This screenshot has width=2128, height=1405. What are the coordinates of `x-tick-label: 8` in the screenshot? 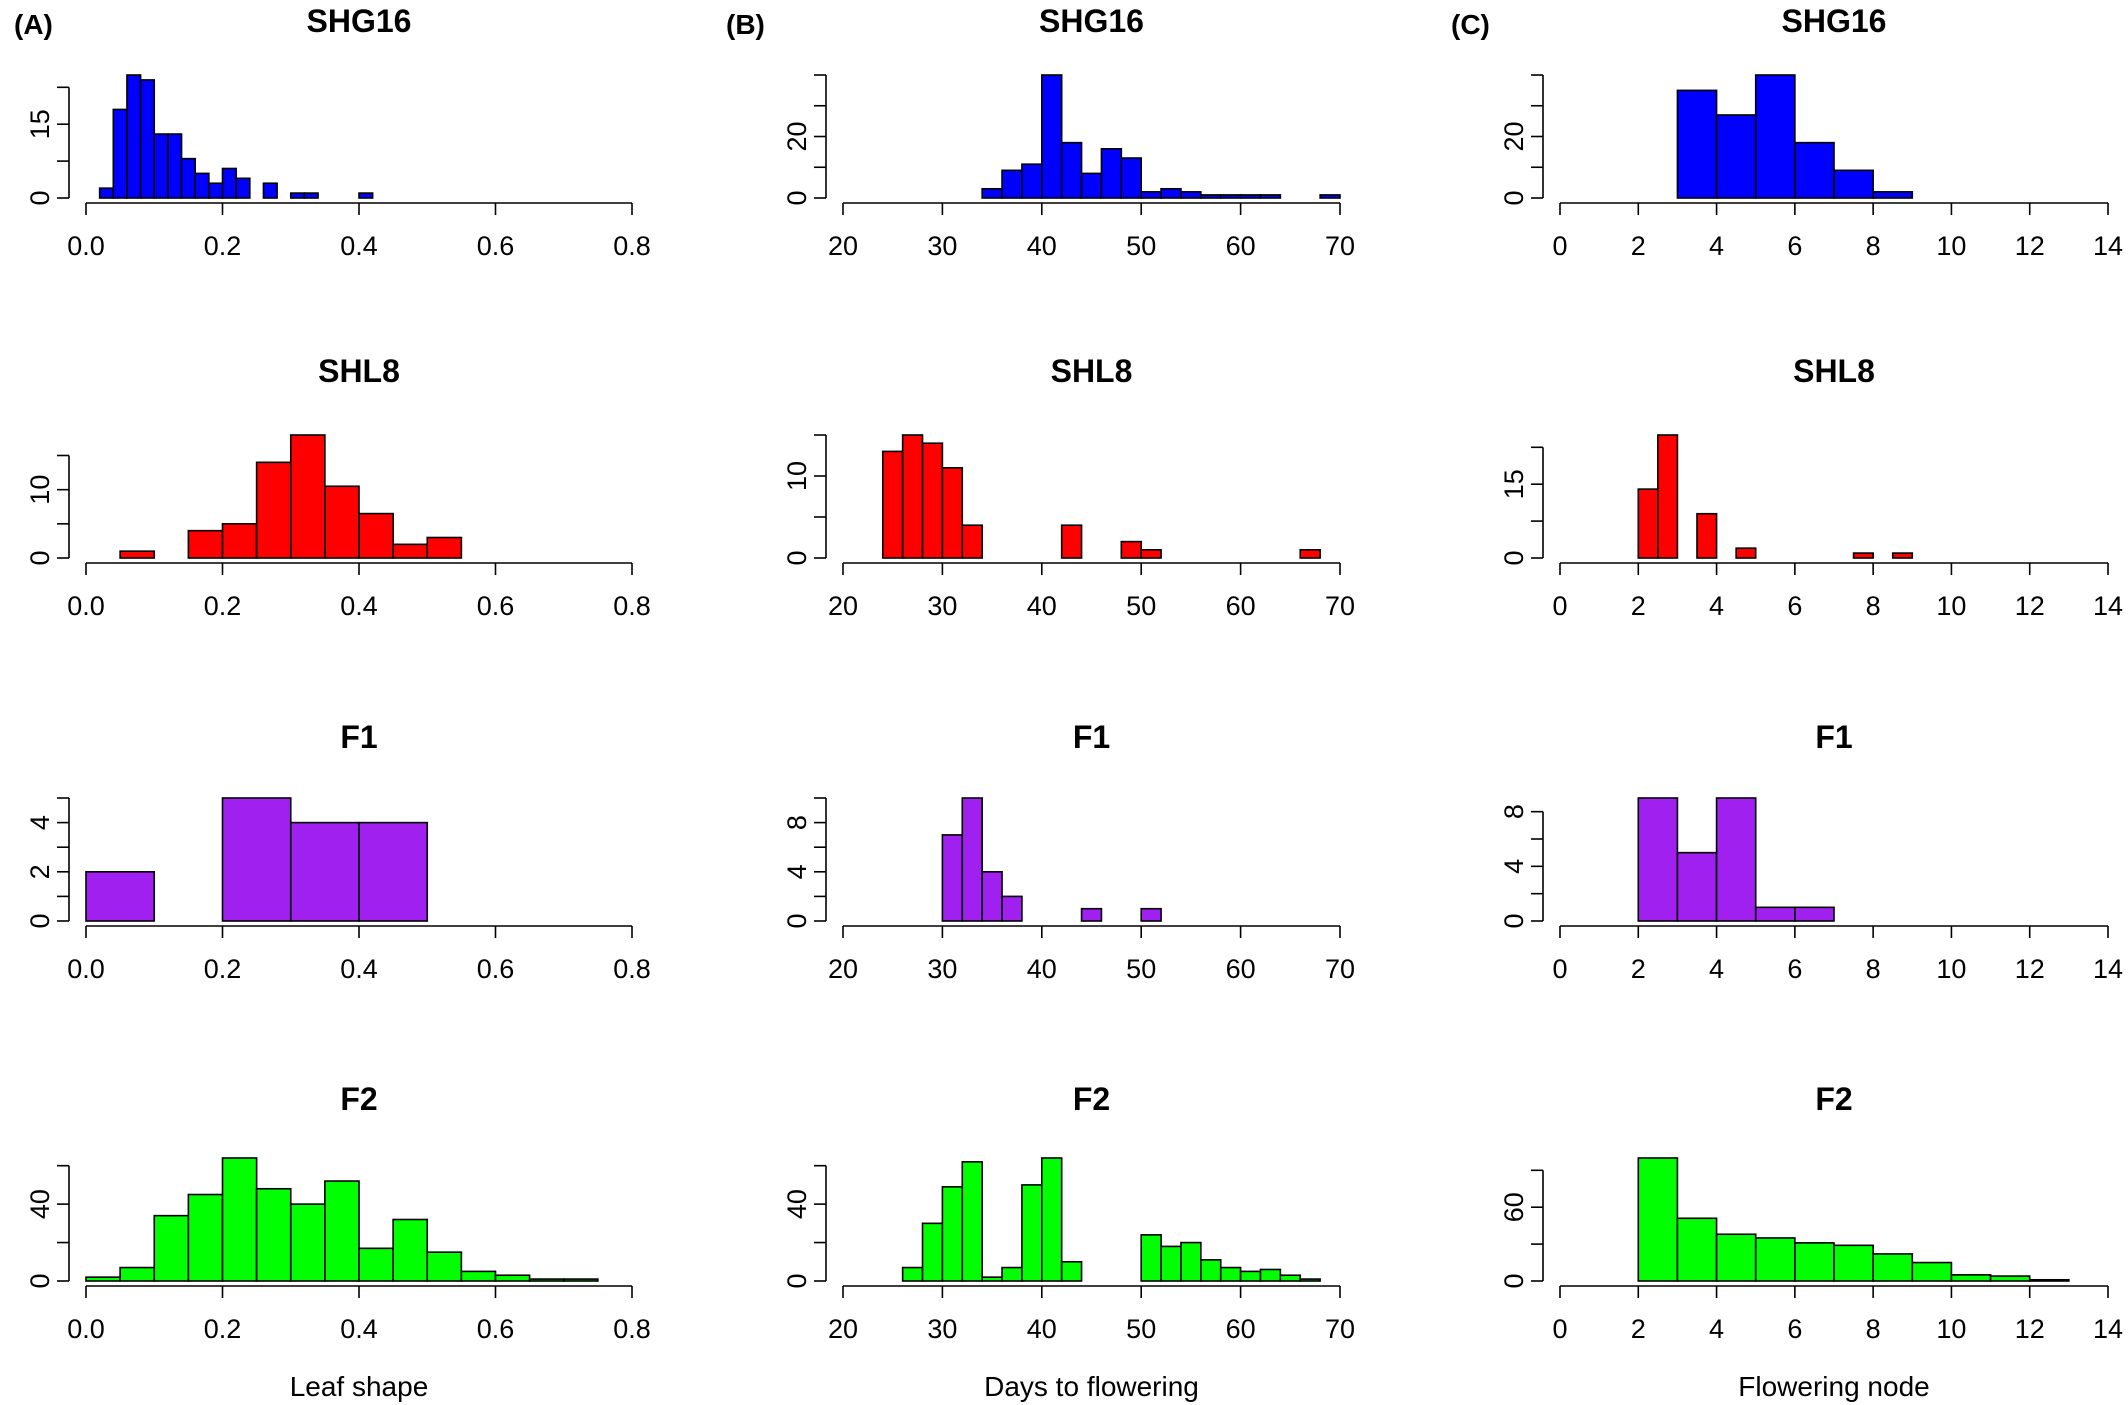 It's located at (1873, 606).